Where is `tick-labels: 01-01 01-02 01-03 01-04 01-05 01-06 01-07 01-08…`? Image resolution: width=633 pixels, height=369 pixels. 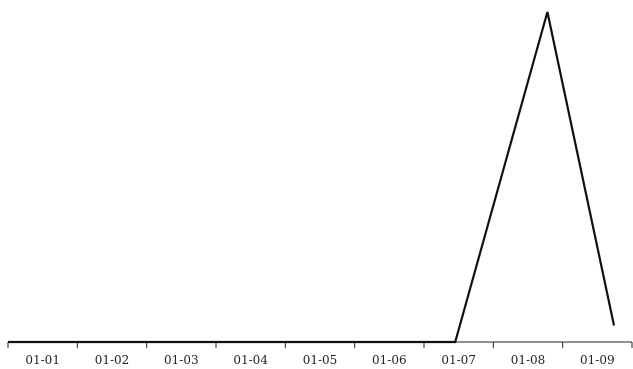
tick-labels: 01-01 01-02 01-03 01-04 01-05 01-06 01-07 01-08… is located at coordinates (319, 360).